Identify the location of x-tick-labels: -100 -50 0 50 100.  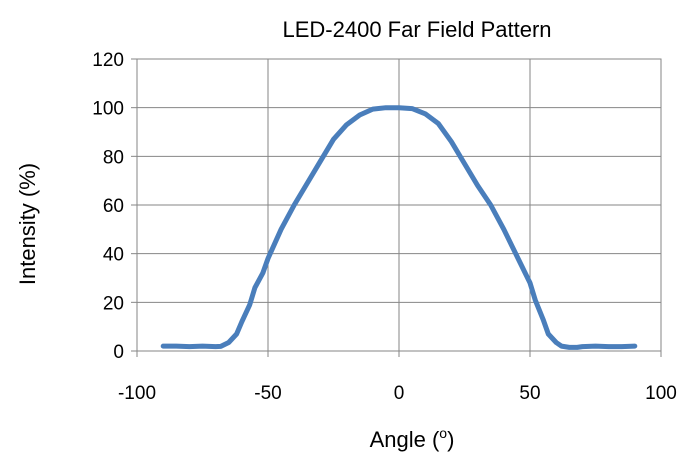
(397, 393).